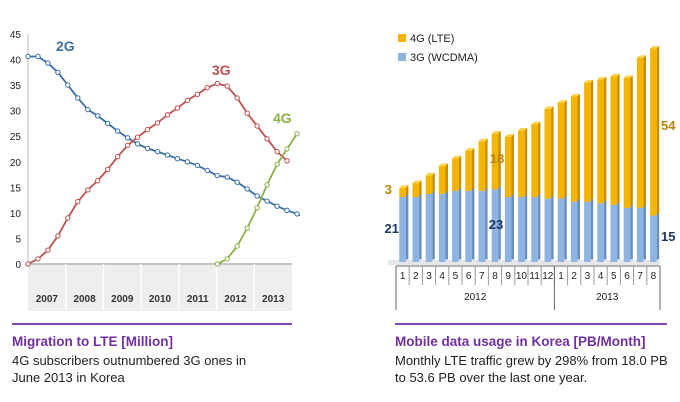  Describe the element at coordinates (607, 297) in the screenshot. I see `year-group-label: 2013` at that location.